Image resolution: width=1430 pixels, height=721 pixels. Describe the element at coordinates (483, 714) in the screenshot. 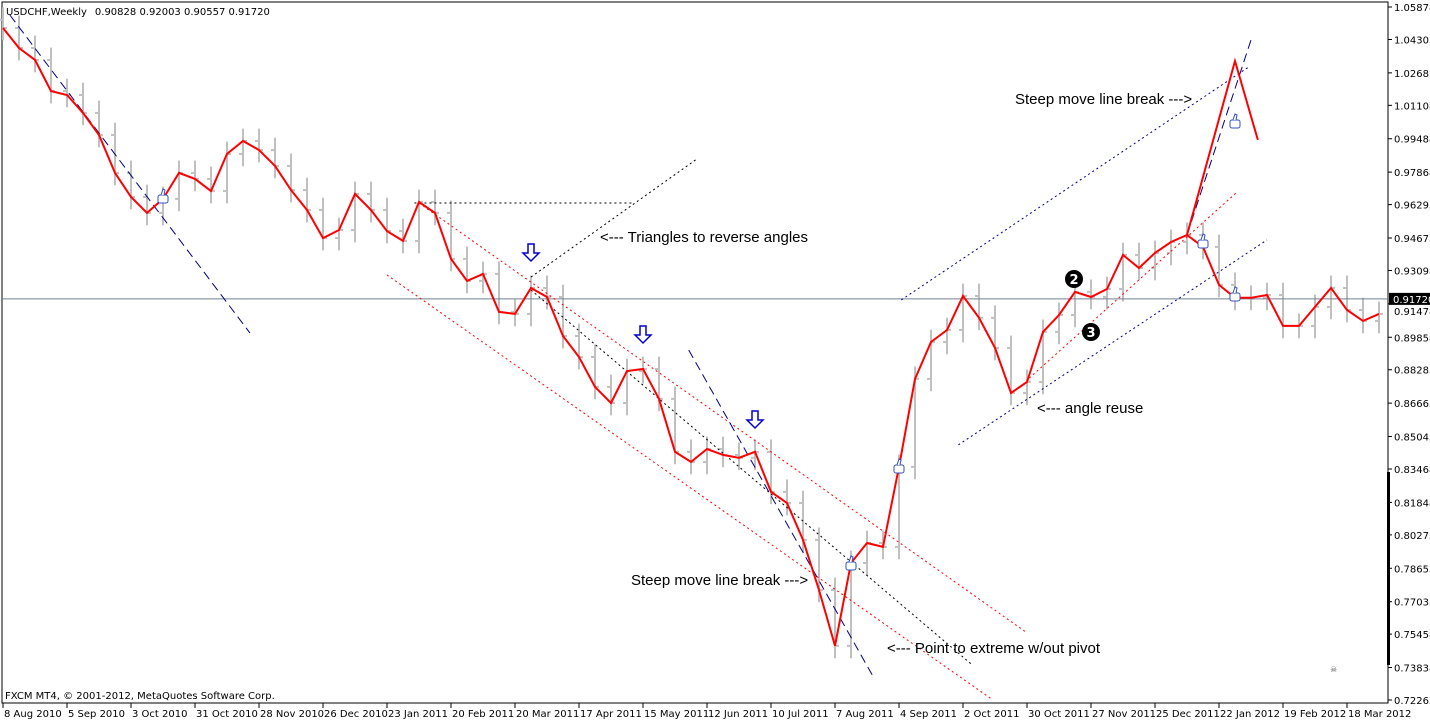

I see `x-tick-label: 20 Feb 2011` at that location.